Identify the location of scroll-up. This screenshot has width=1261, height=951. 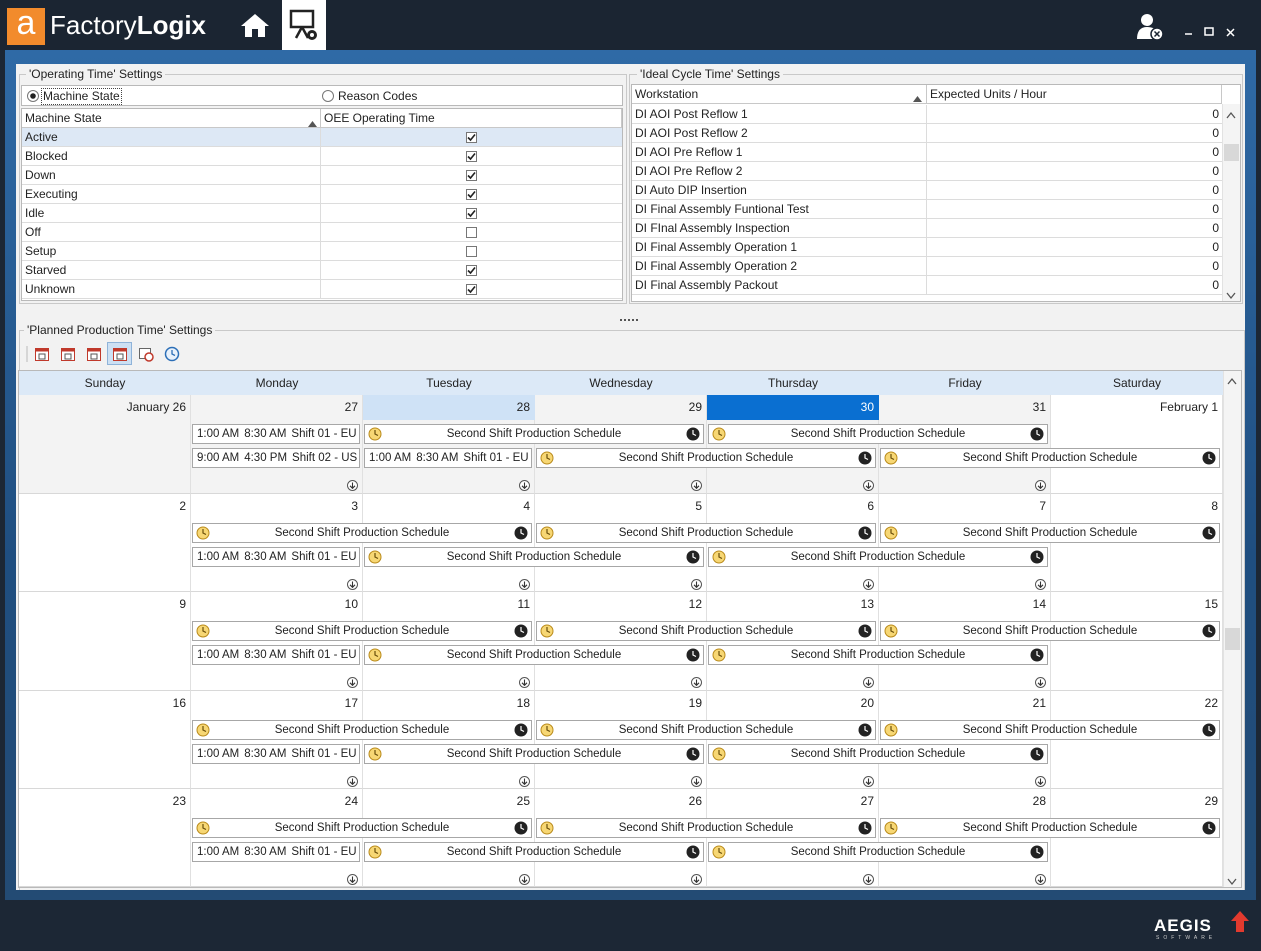
(1232, 379).